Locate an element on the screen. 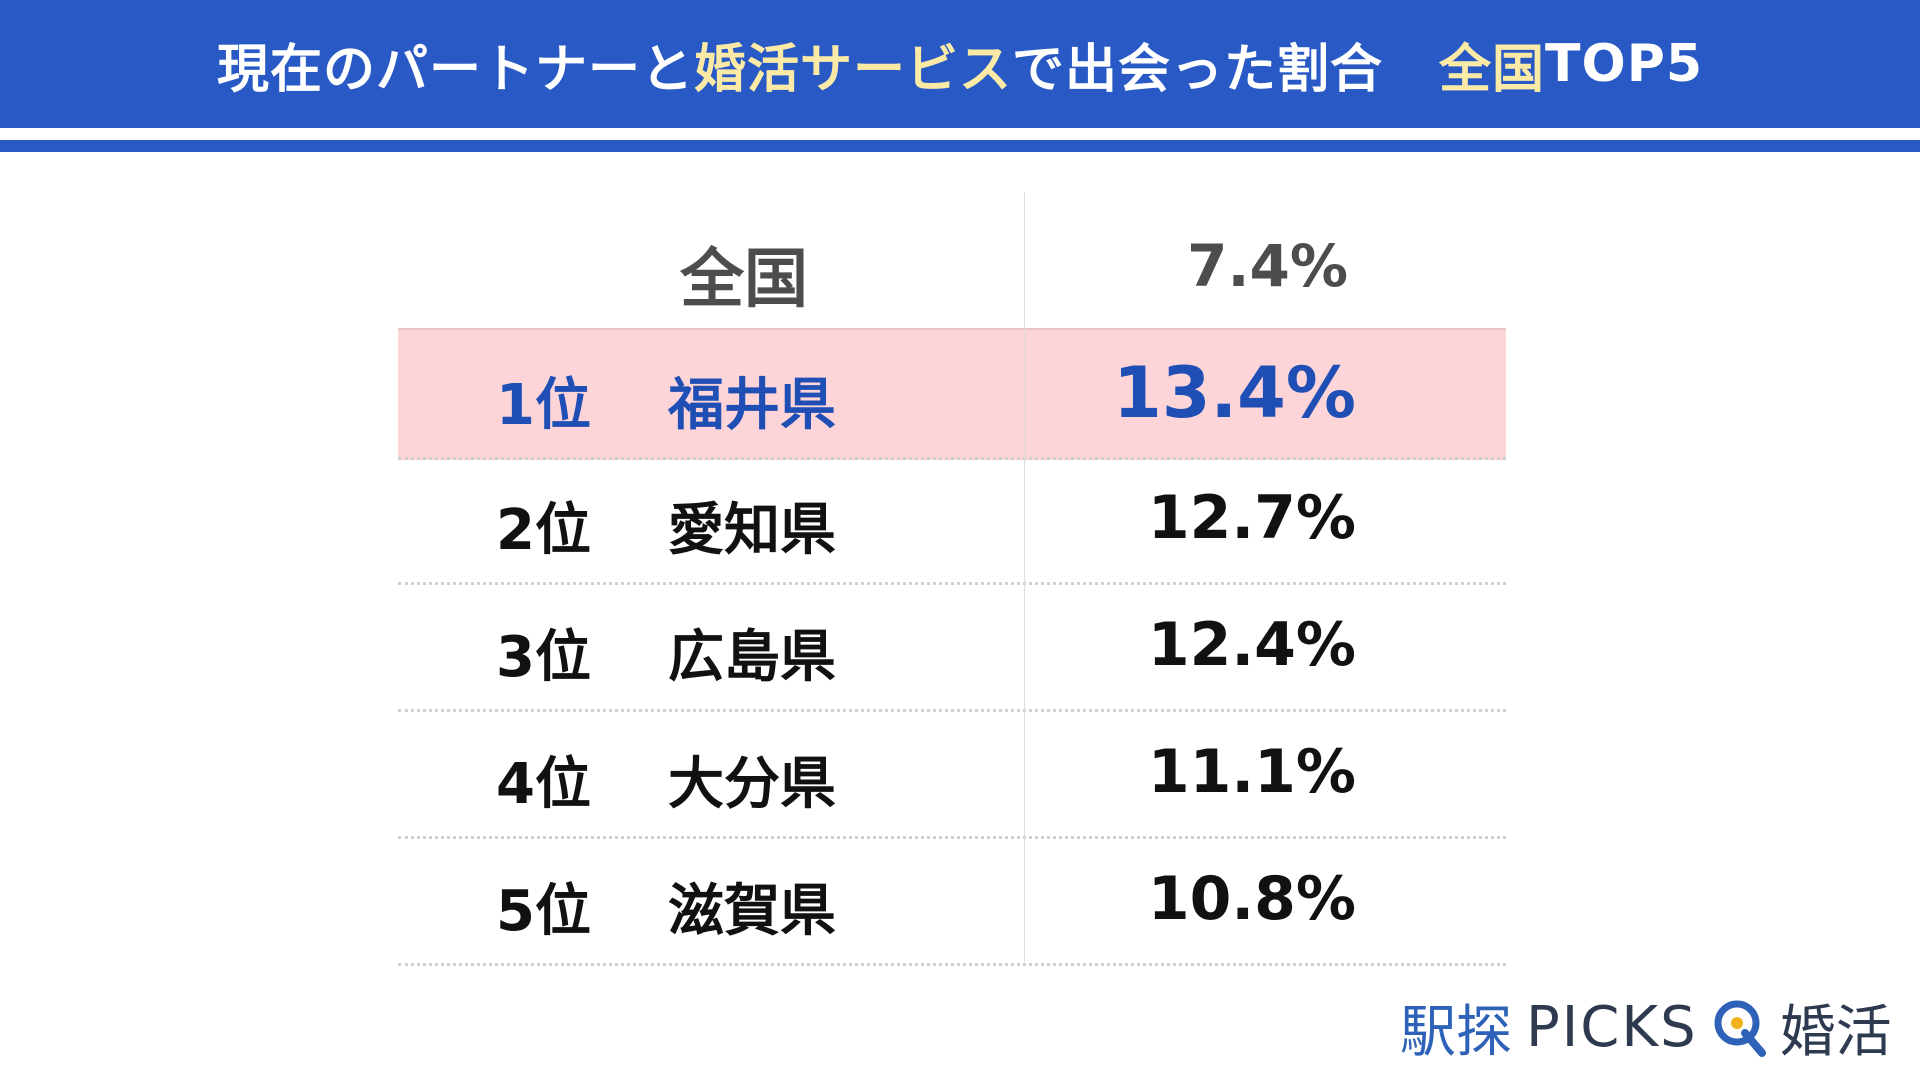 The height and width of the screenshot is (1080, 1920). logo-picks: PICKS is located at coordinates (1612, 1027).